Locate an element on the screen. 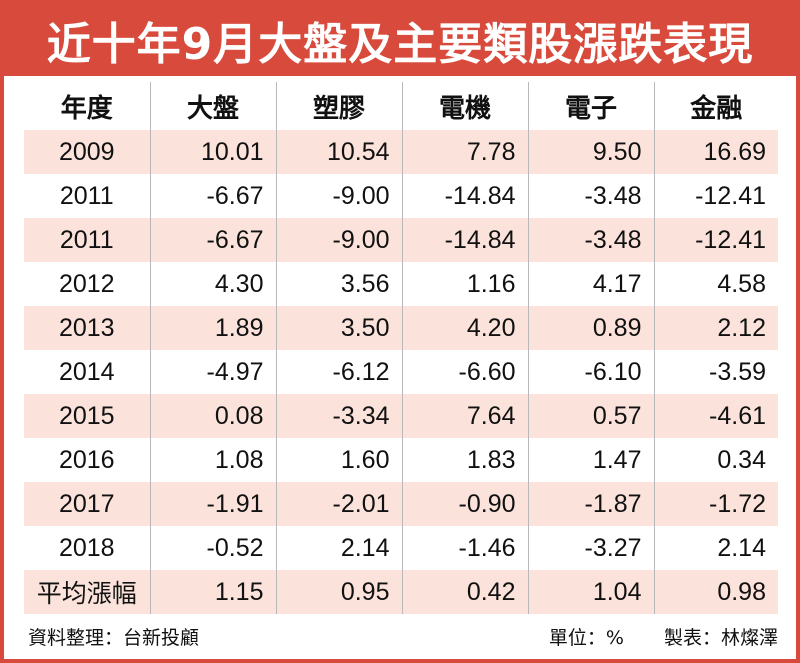  column-header-finance: 金融 is located at coordinates (715, 106).